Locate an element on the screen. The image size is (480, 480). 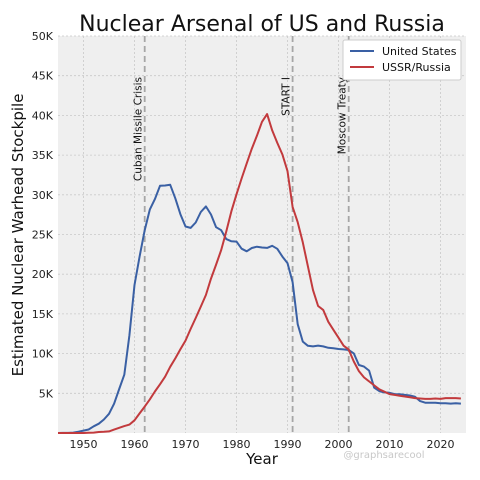
x-tick-label: 1980 is located at coordinates (237, 444).